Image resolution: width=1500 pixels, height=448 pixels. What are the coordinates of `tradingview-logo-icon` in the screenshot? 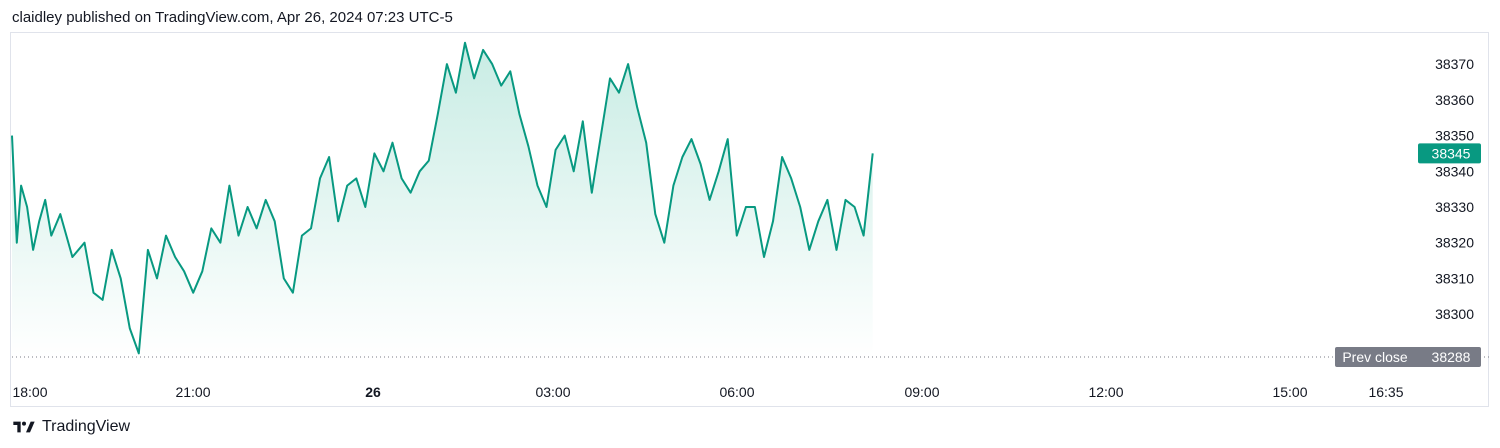 It's located at (24, 427).